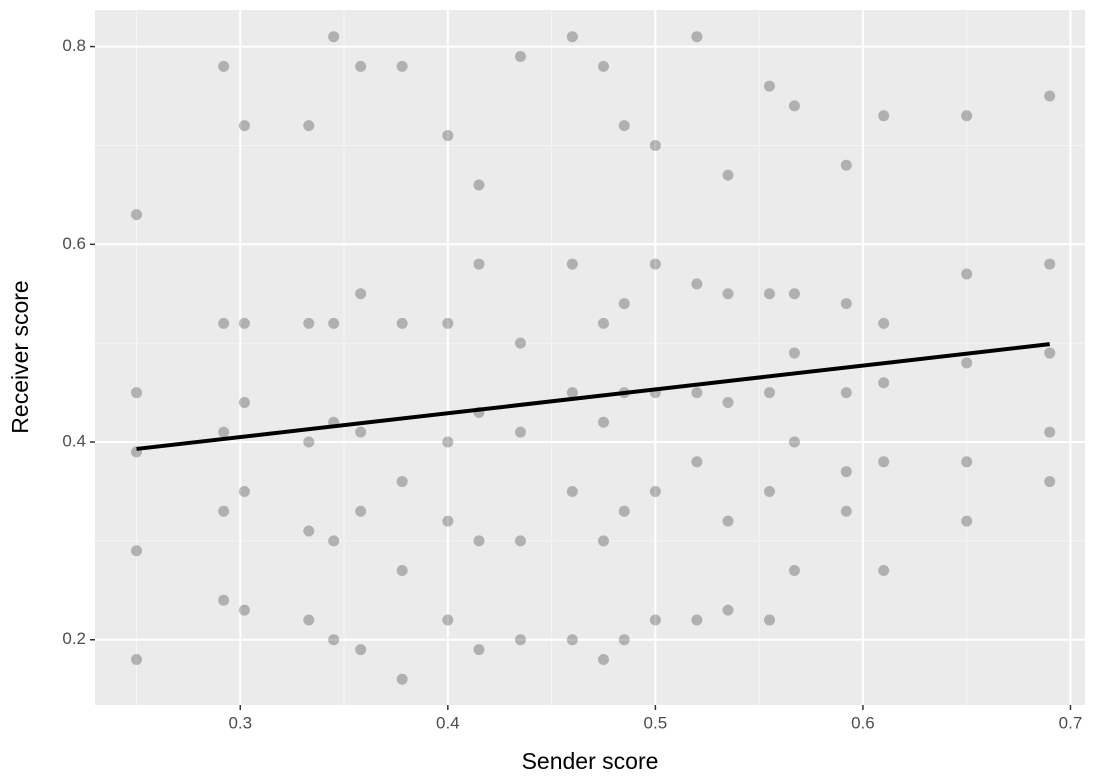 This screenshot has width=1094, height=776. What do you see at coordinates (863, 722) in the screenshot?
I see `x-tick-label: 0.6` at bounding box center [863, 722].